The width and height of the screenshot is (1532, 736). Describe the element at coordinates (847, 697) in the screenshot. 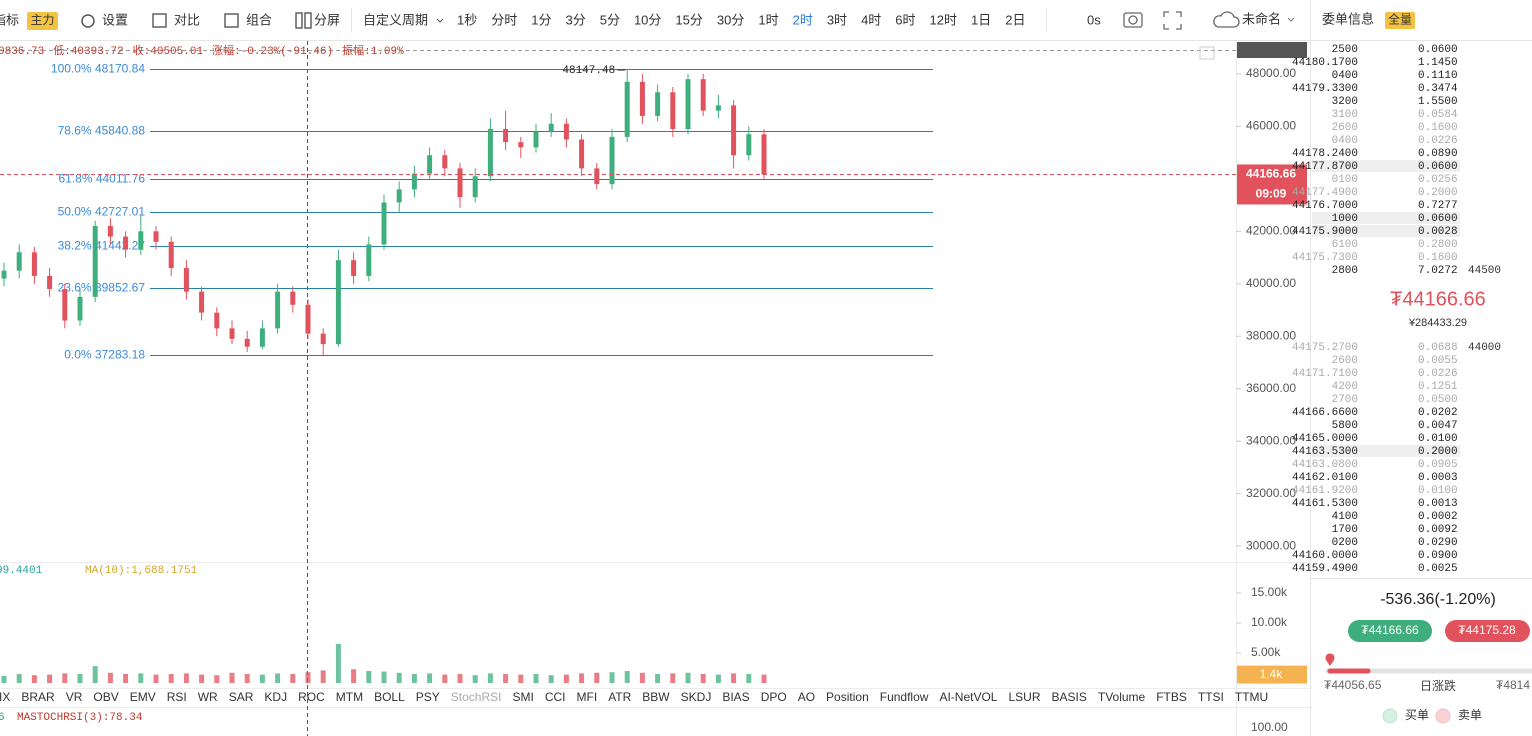

I see `indicator-tab: Position` at that location.